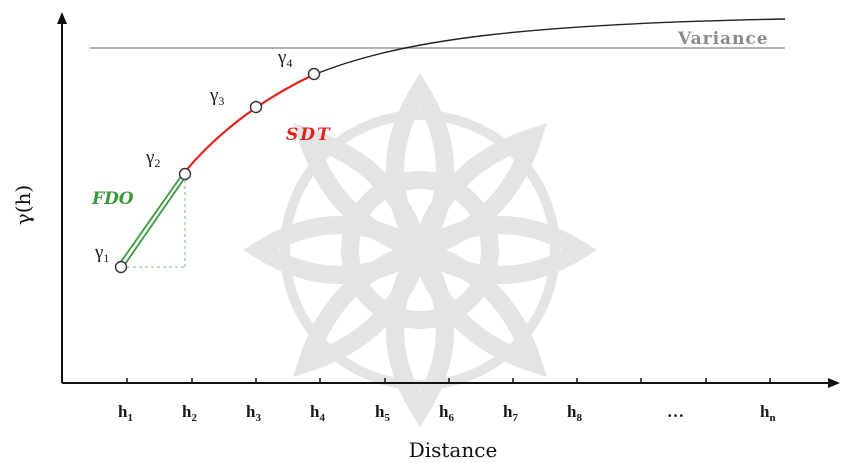  What do you see at coordinates (382, 413) in the screenshot?
I see `tick-label-h5: h5` at bounding box center [382, 413].